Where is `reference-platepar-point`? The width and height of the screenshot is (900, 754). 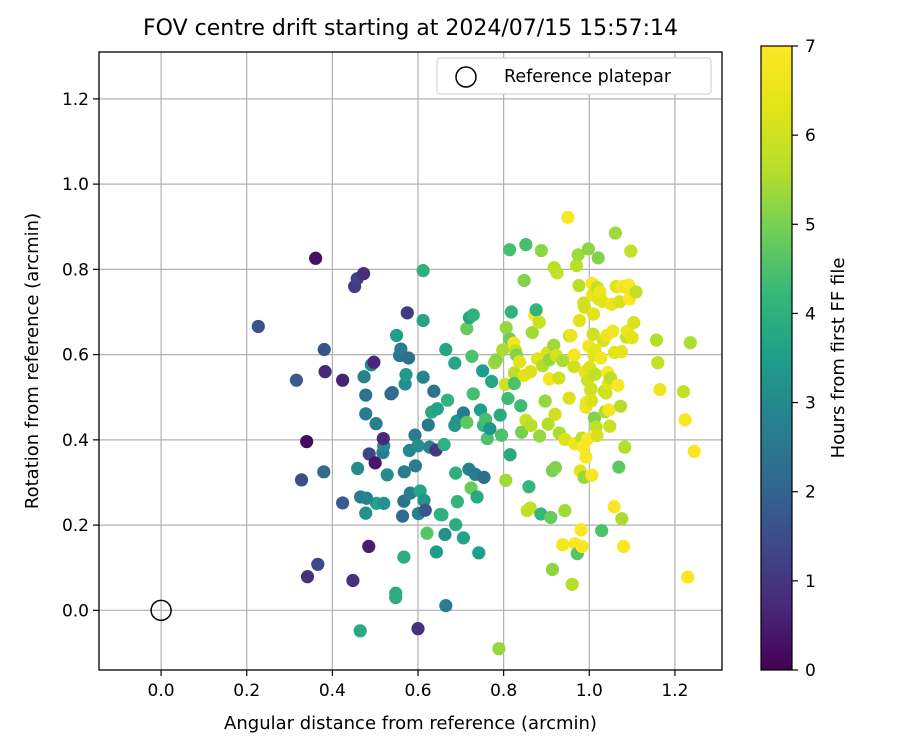 reference-platepar-point is located at coordinates (161, 610).